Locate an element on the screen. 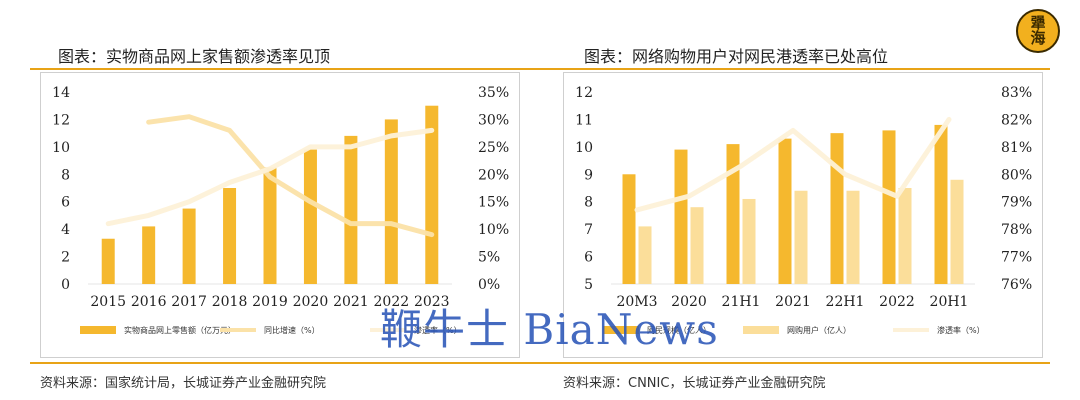  right-y-left-tick: 9 is located at coordinates (588, 175).